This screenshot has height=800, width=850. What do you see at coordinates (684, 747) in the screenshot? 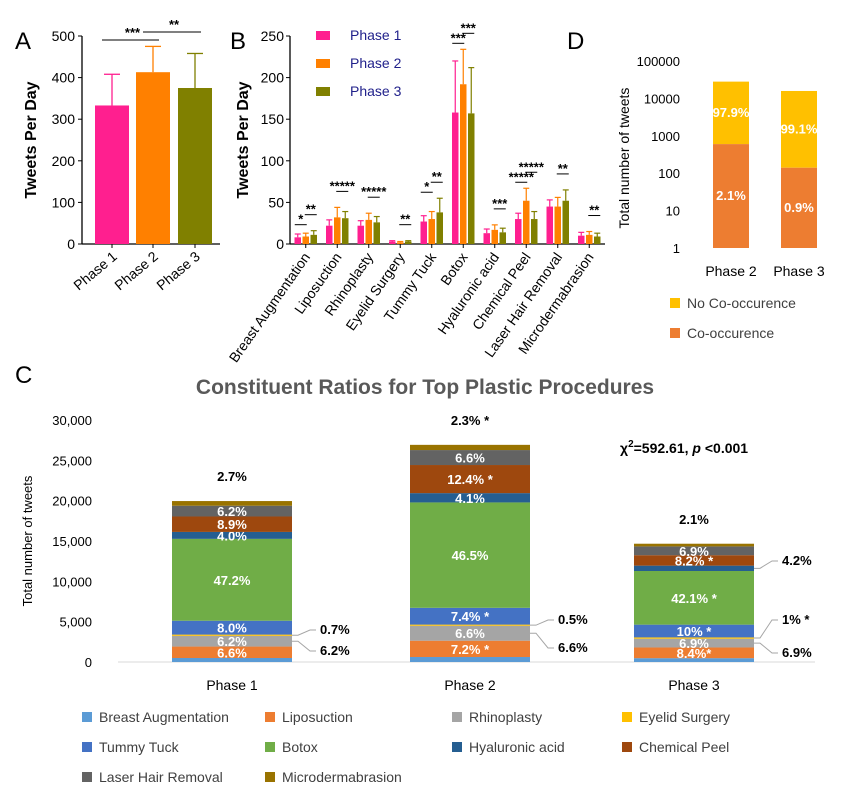
I see `legend-label: Chemical Peel` at bounding box center [684, 747].